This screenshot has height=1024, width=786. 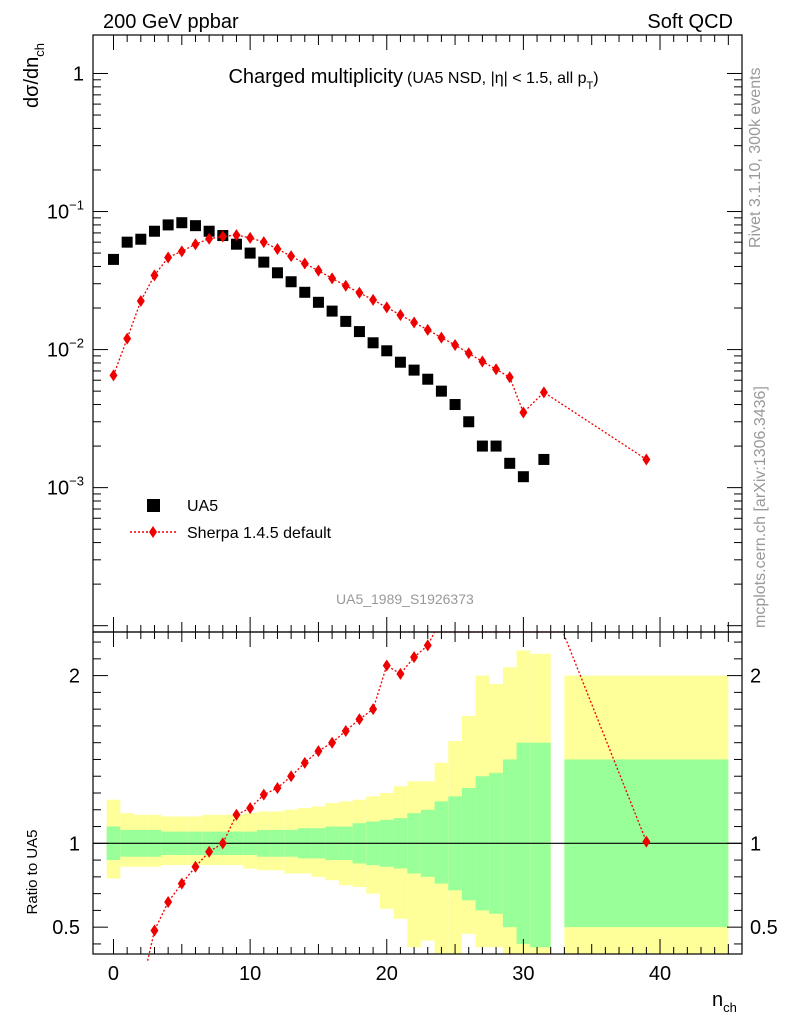 What do you see at coordinates (764, 928) in the screenshot?
I see `ratio-y-tick-label-right: 0.5` at bounding box center [764, 928].